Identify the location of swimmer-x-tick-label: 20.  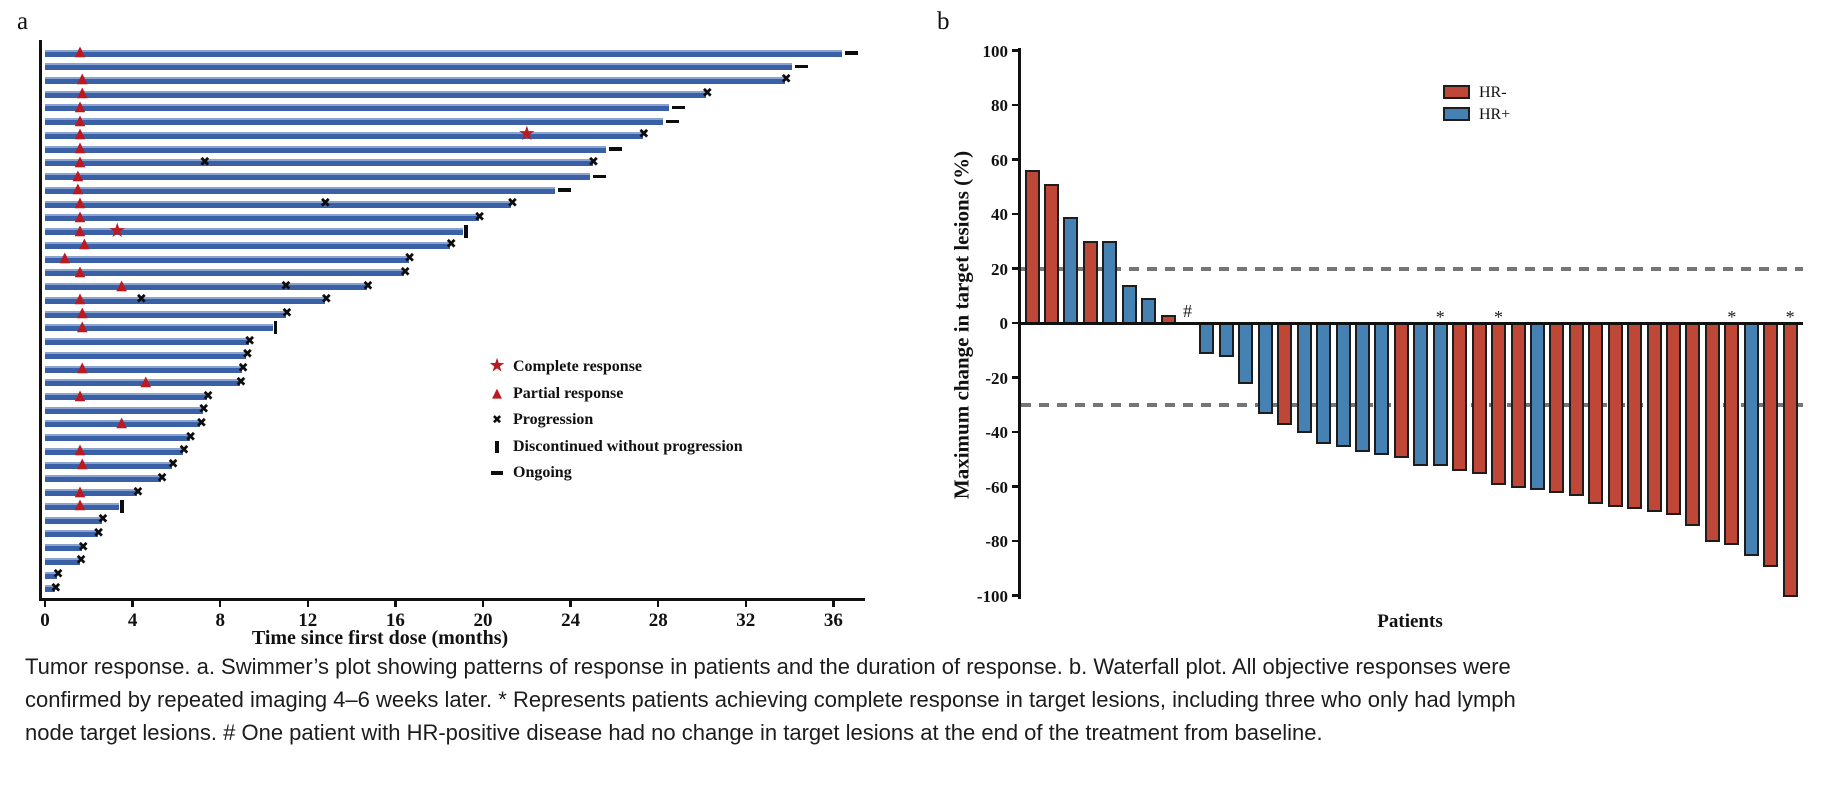
(483, 620).